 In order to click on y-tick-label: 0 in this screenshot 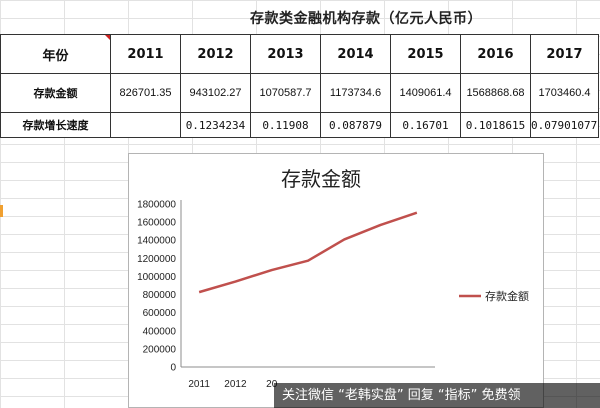, I will do `click(173, 368)`.